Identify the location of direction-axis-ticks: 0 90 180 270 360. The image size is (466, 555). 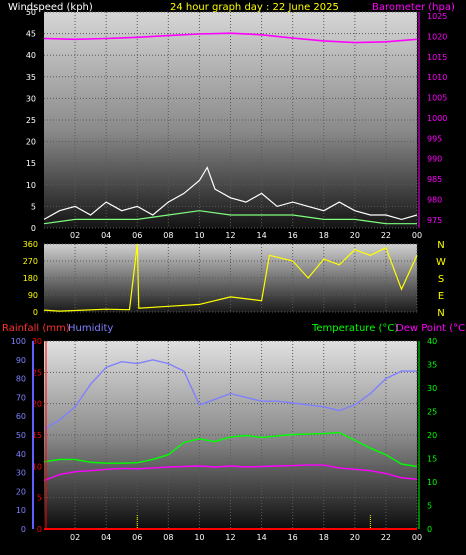
(30, 278).